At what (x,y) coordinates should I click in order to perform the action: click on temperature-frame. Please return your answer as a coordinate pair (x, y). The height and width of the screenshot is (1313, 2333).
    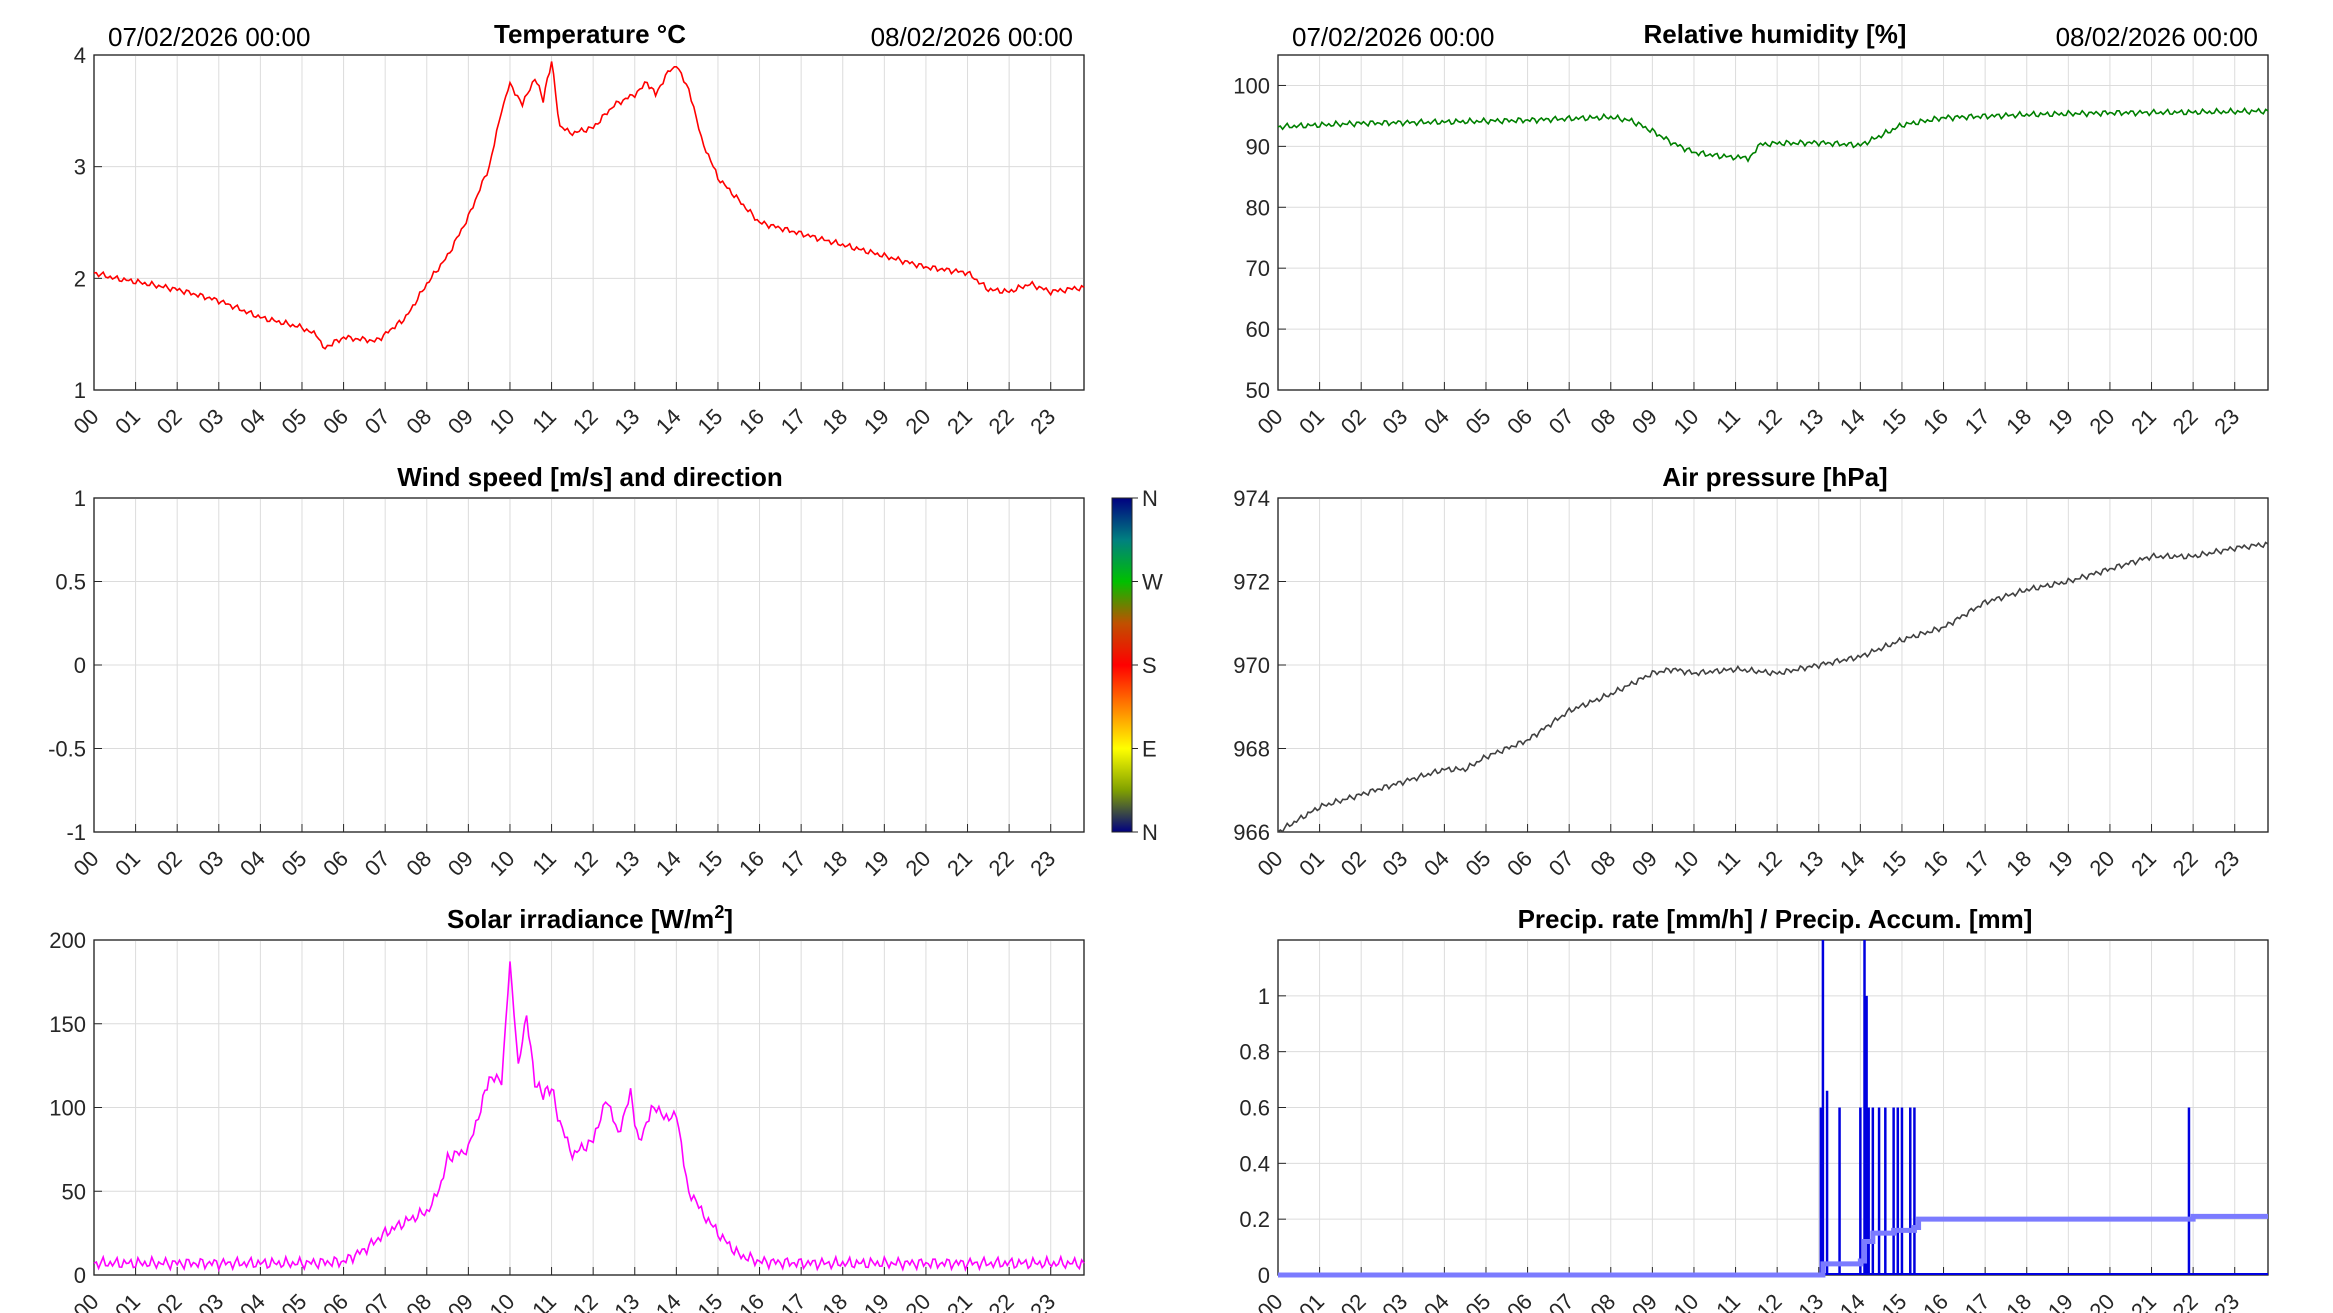
    Looking at the image, I should click on (589, 222).